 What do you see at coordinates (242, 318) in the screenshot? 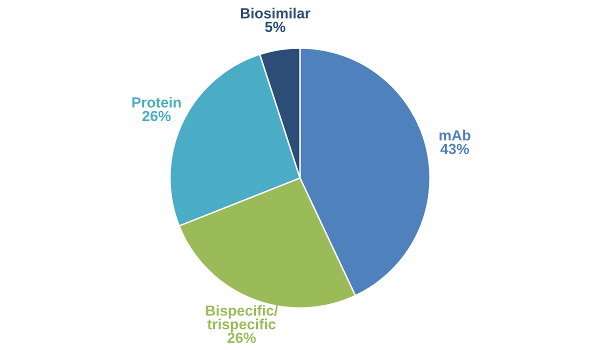
I see `slice-label: Bispecific/ trispecific` at bounding box center [242, 318].